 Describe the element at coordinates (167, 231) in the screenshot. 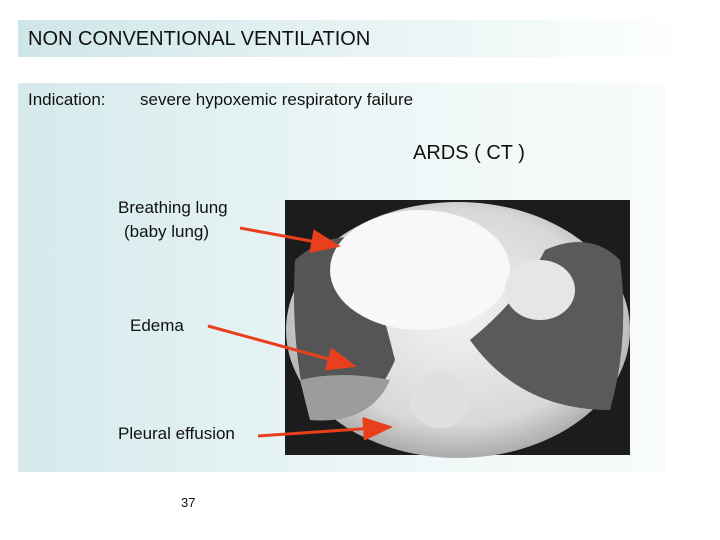

I see `annotation: (baby lung)` at that location.